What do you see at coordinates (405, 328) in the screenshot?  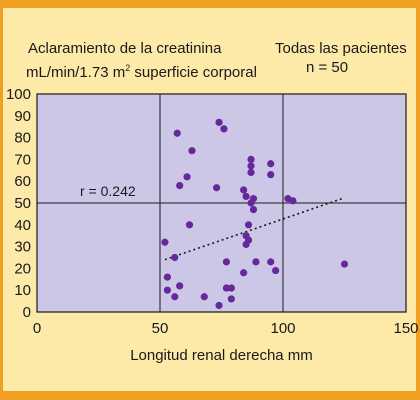 I see `x-tick-label-150: 150` at bounding box center [405, 328].